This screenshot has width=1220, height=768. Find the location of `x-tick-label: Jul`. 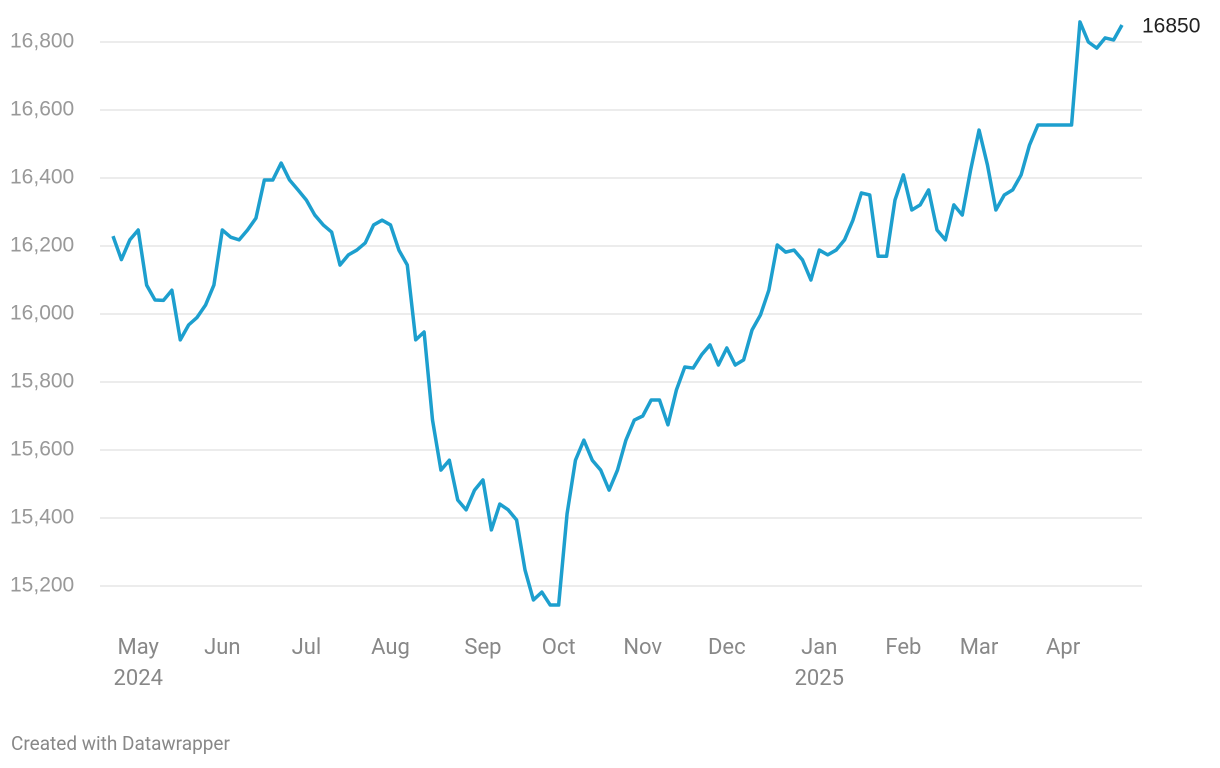

x-tick-label: Jul is located at coordinates (306, 647).